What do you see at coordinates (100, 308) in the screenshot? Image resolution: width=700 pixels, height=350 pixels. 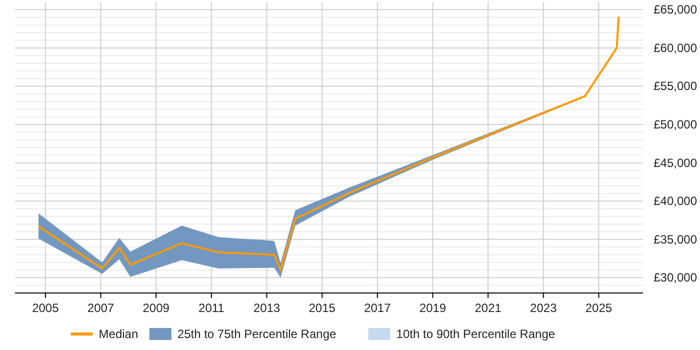 I see `x-tick-label: 2007` at bounding box center [100, 308].